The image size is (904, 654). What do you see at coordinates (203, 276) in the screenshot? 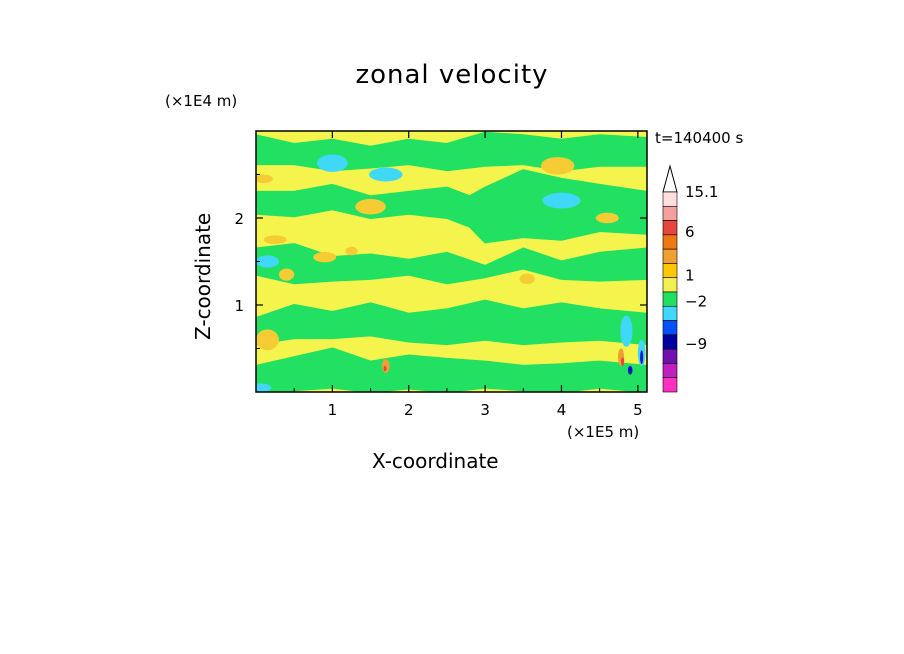
I see `y-axis-label: Z-coordinate` at bounding box center [203, 276].